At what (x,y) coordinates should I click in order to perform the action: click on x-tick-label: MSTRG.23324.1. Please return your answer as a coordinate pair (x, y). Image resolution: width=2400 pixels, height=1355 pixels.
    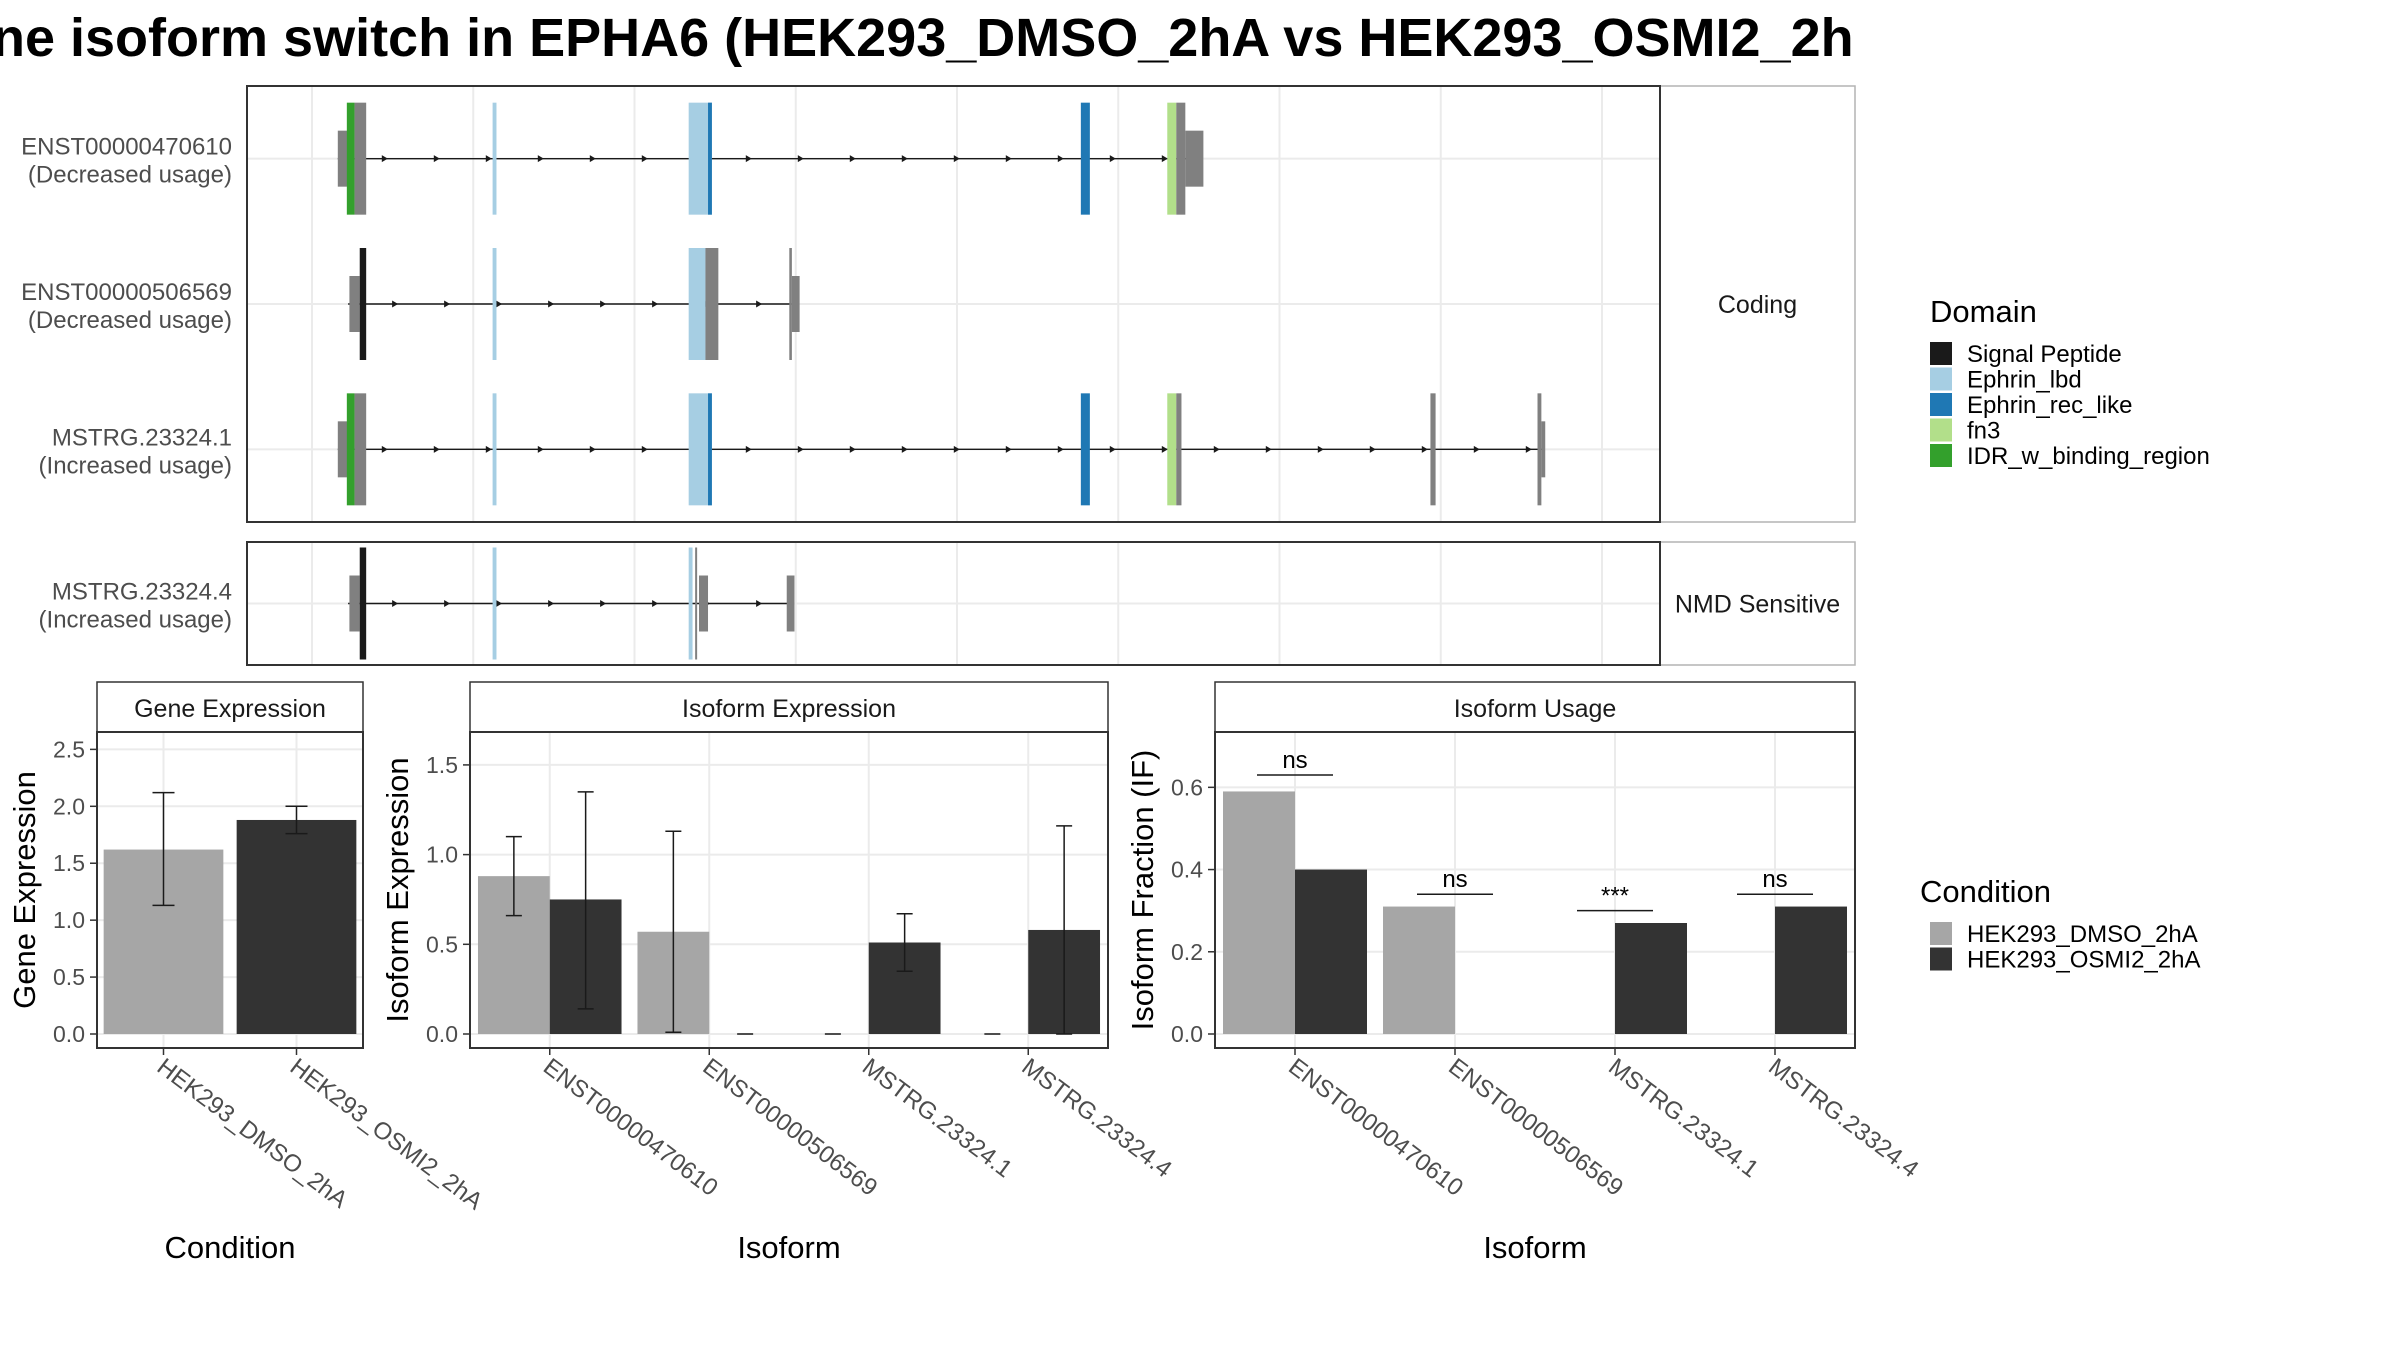
    Looking at the image, I should click on (1683, 1118).